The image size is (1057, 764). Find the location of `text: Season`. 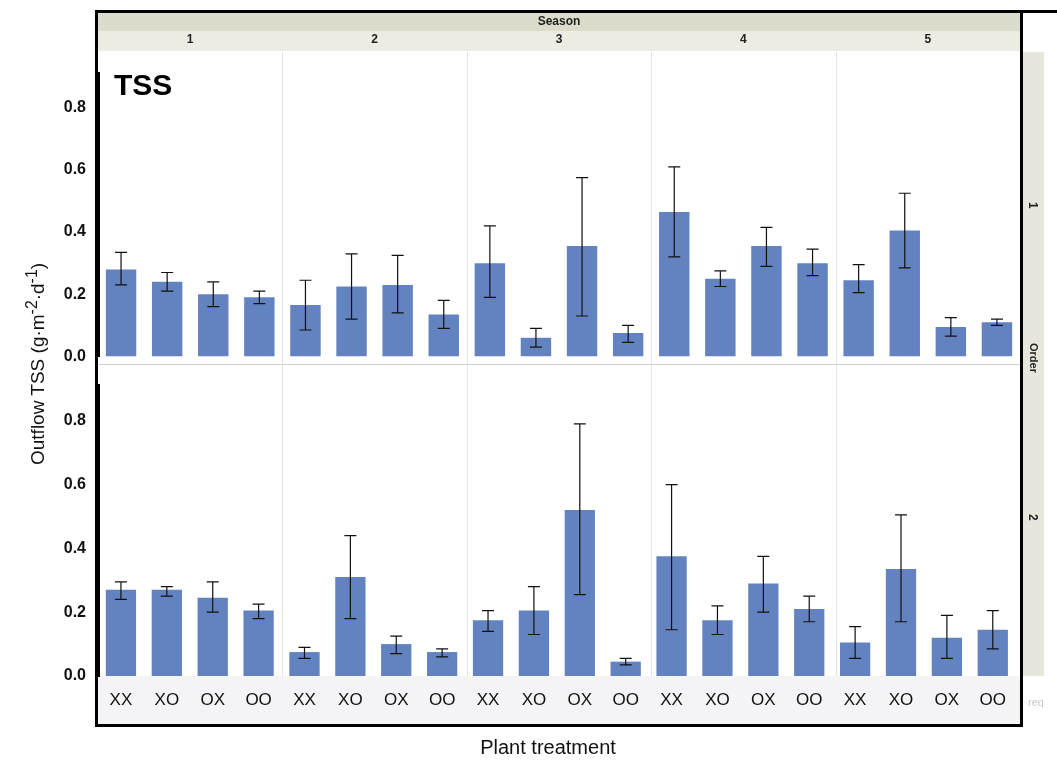

text: Season is located at coordinates (559, 21).